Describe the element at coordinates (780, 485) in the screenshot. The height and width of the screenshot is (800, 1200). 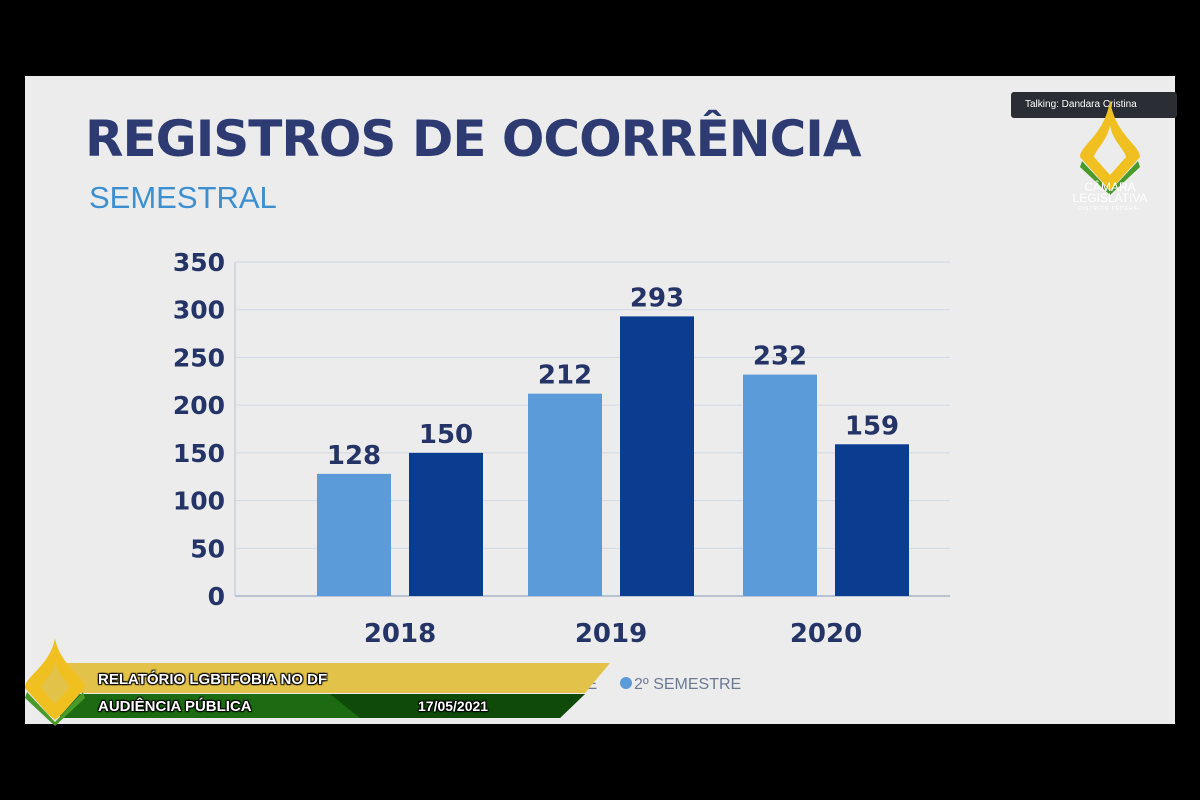
I see `bar-2020-s1` at that location.